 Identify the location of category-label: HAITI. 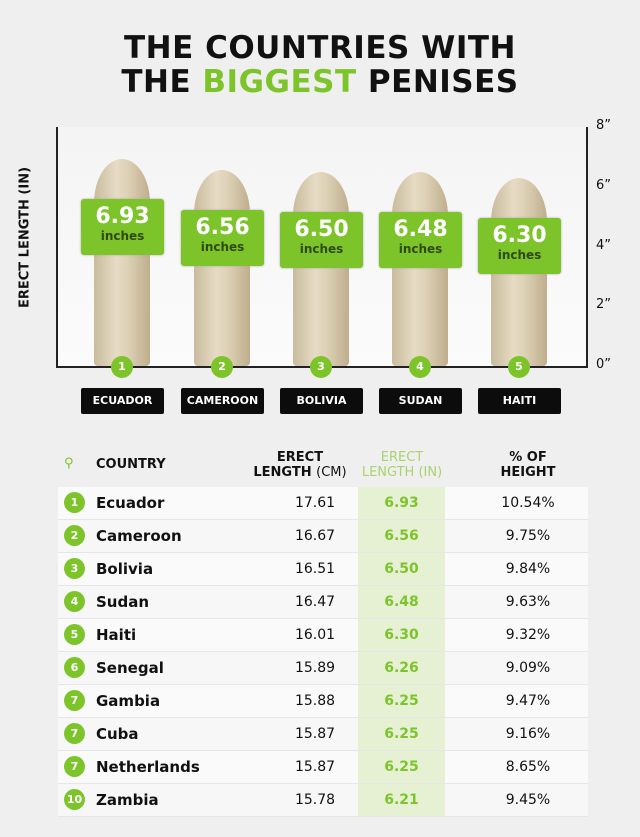
(519, 401).